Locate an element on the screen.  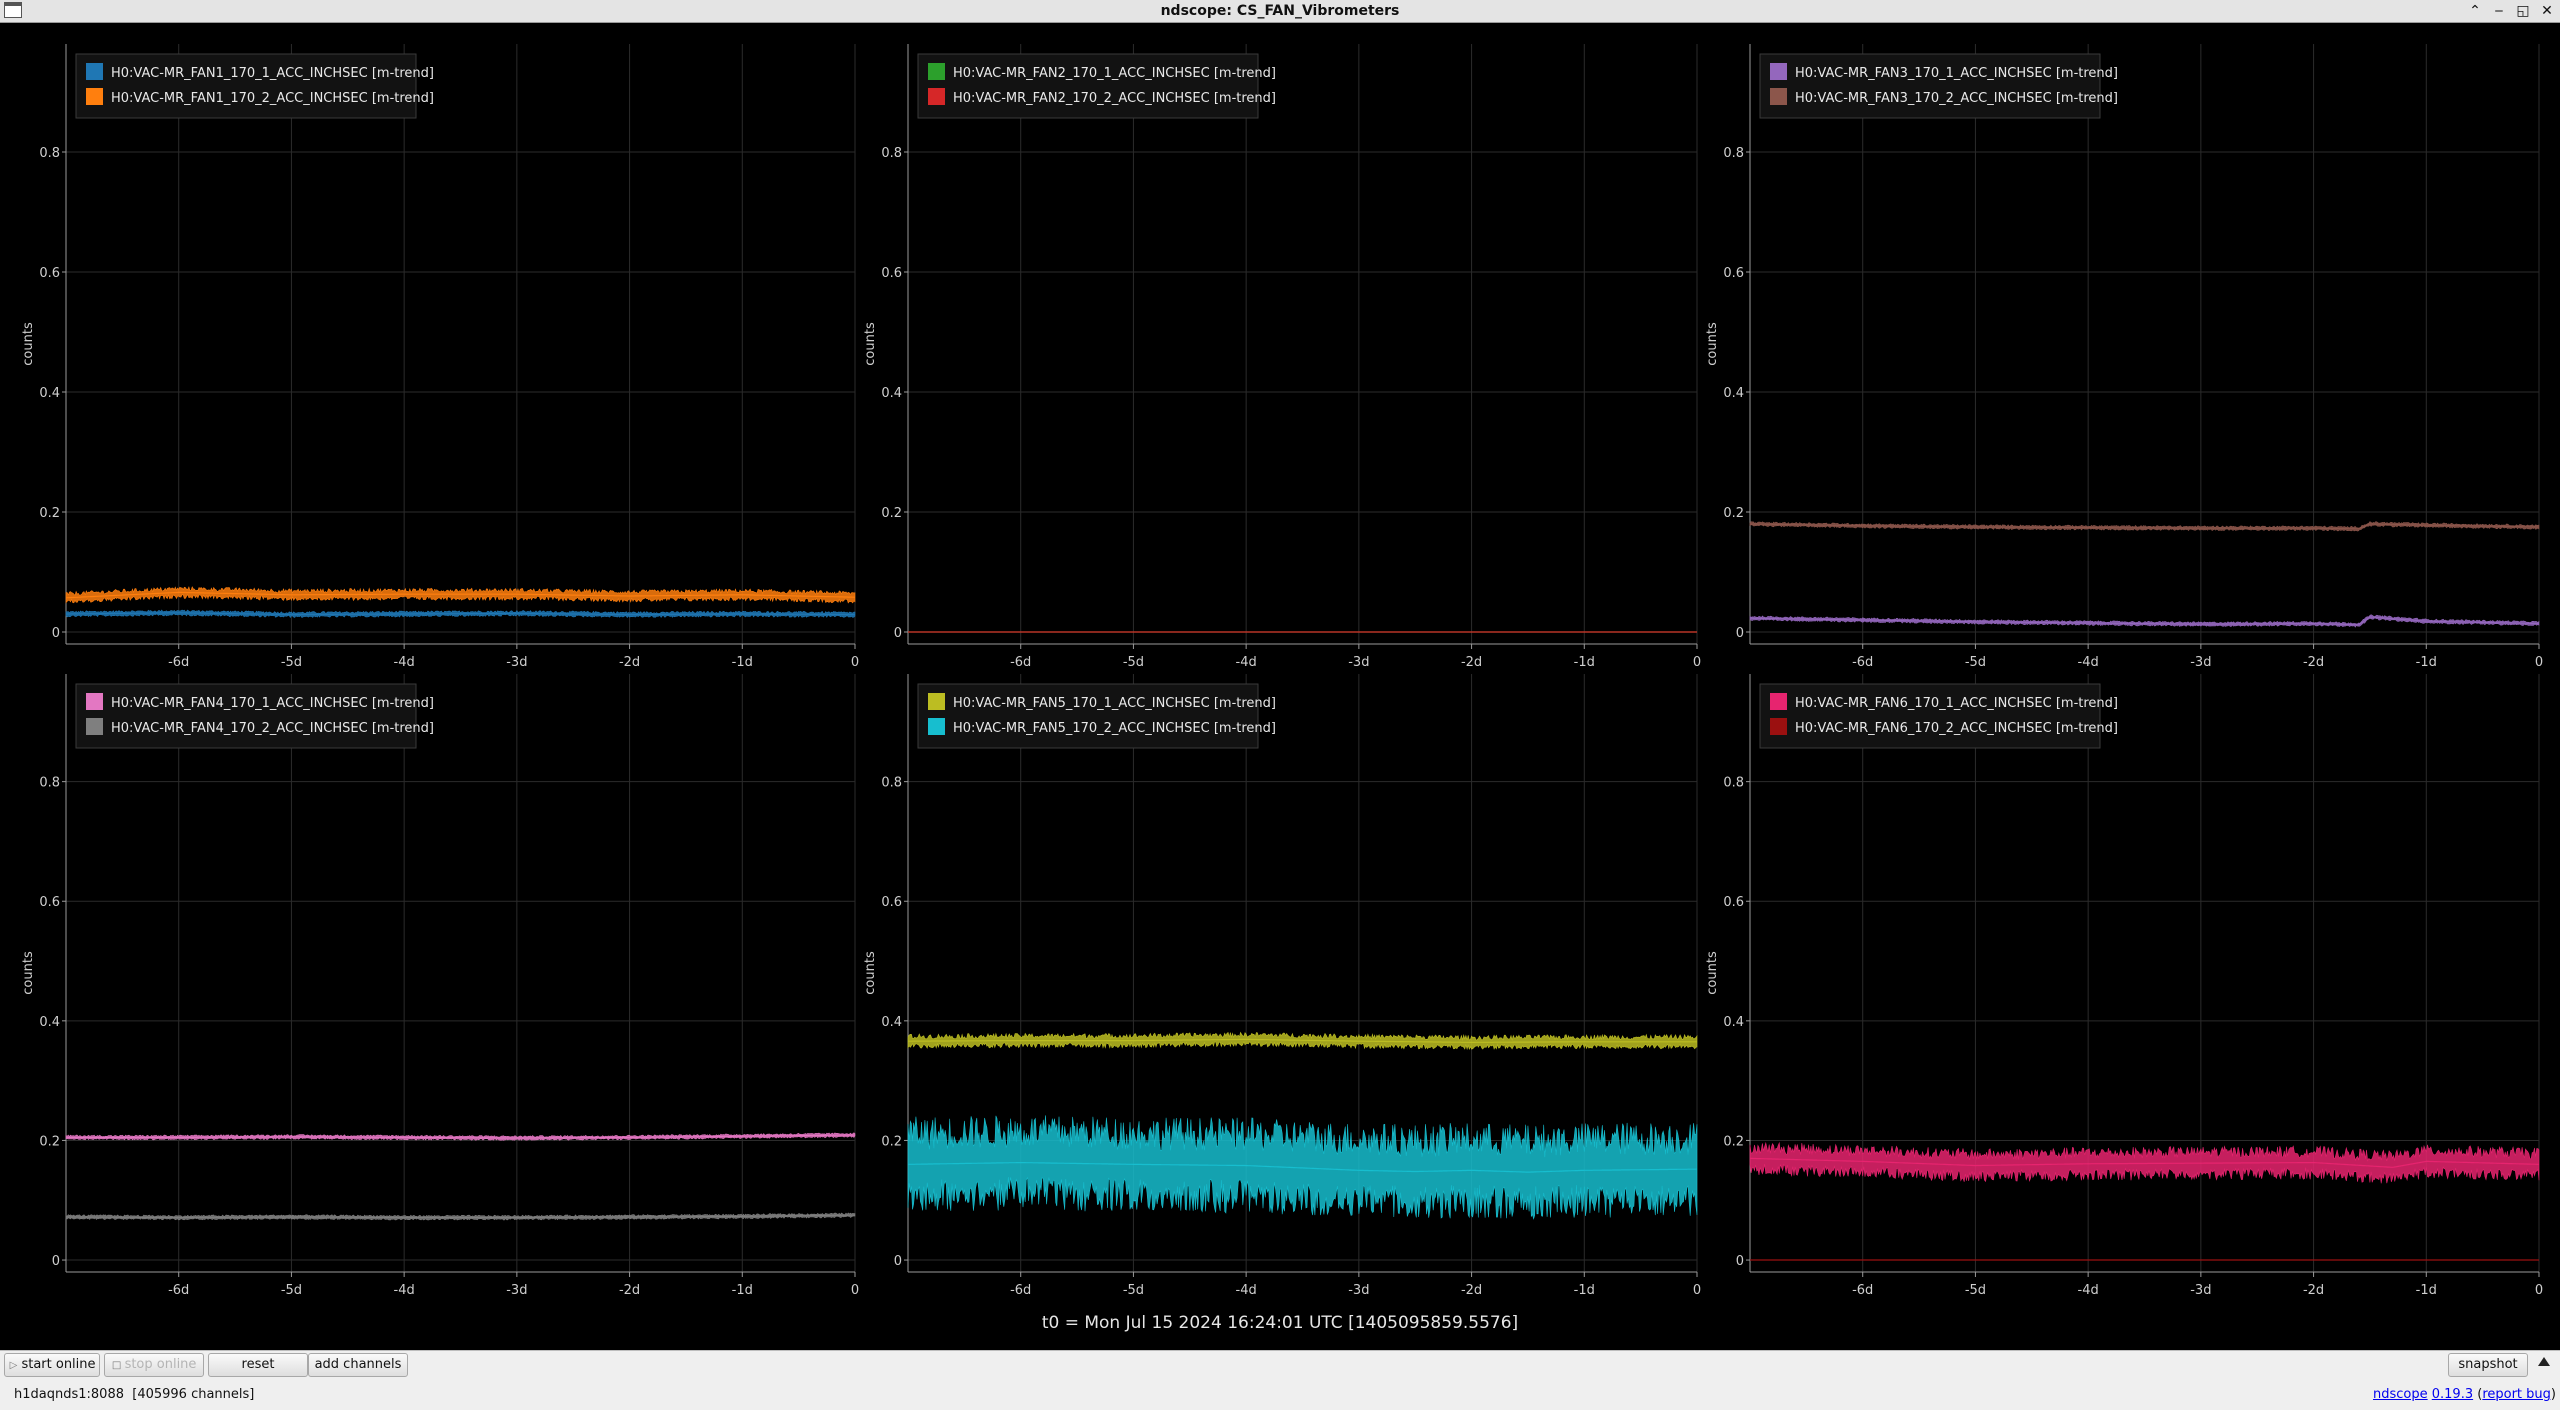
expand-arrow-icon is located at coordinates (2544, 1361).